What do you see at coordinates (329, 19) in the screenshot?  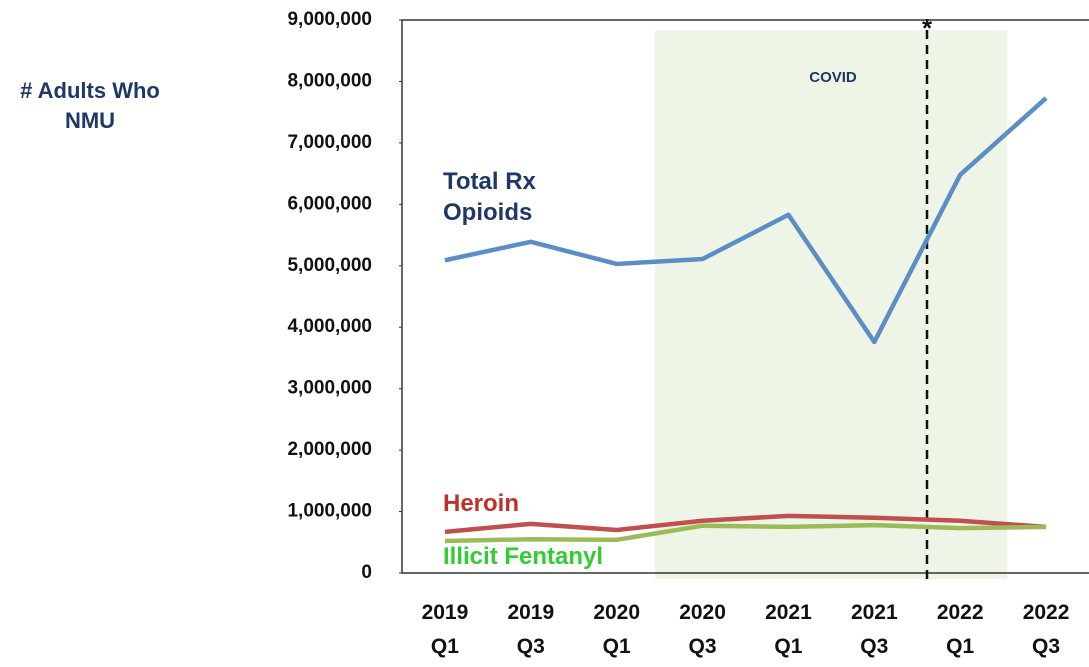 I see `y-tick-label: 9,000,000` at bounding box center [329, 19].